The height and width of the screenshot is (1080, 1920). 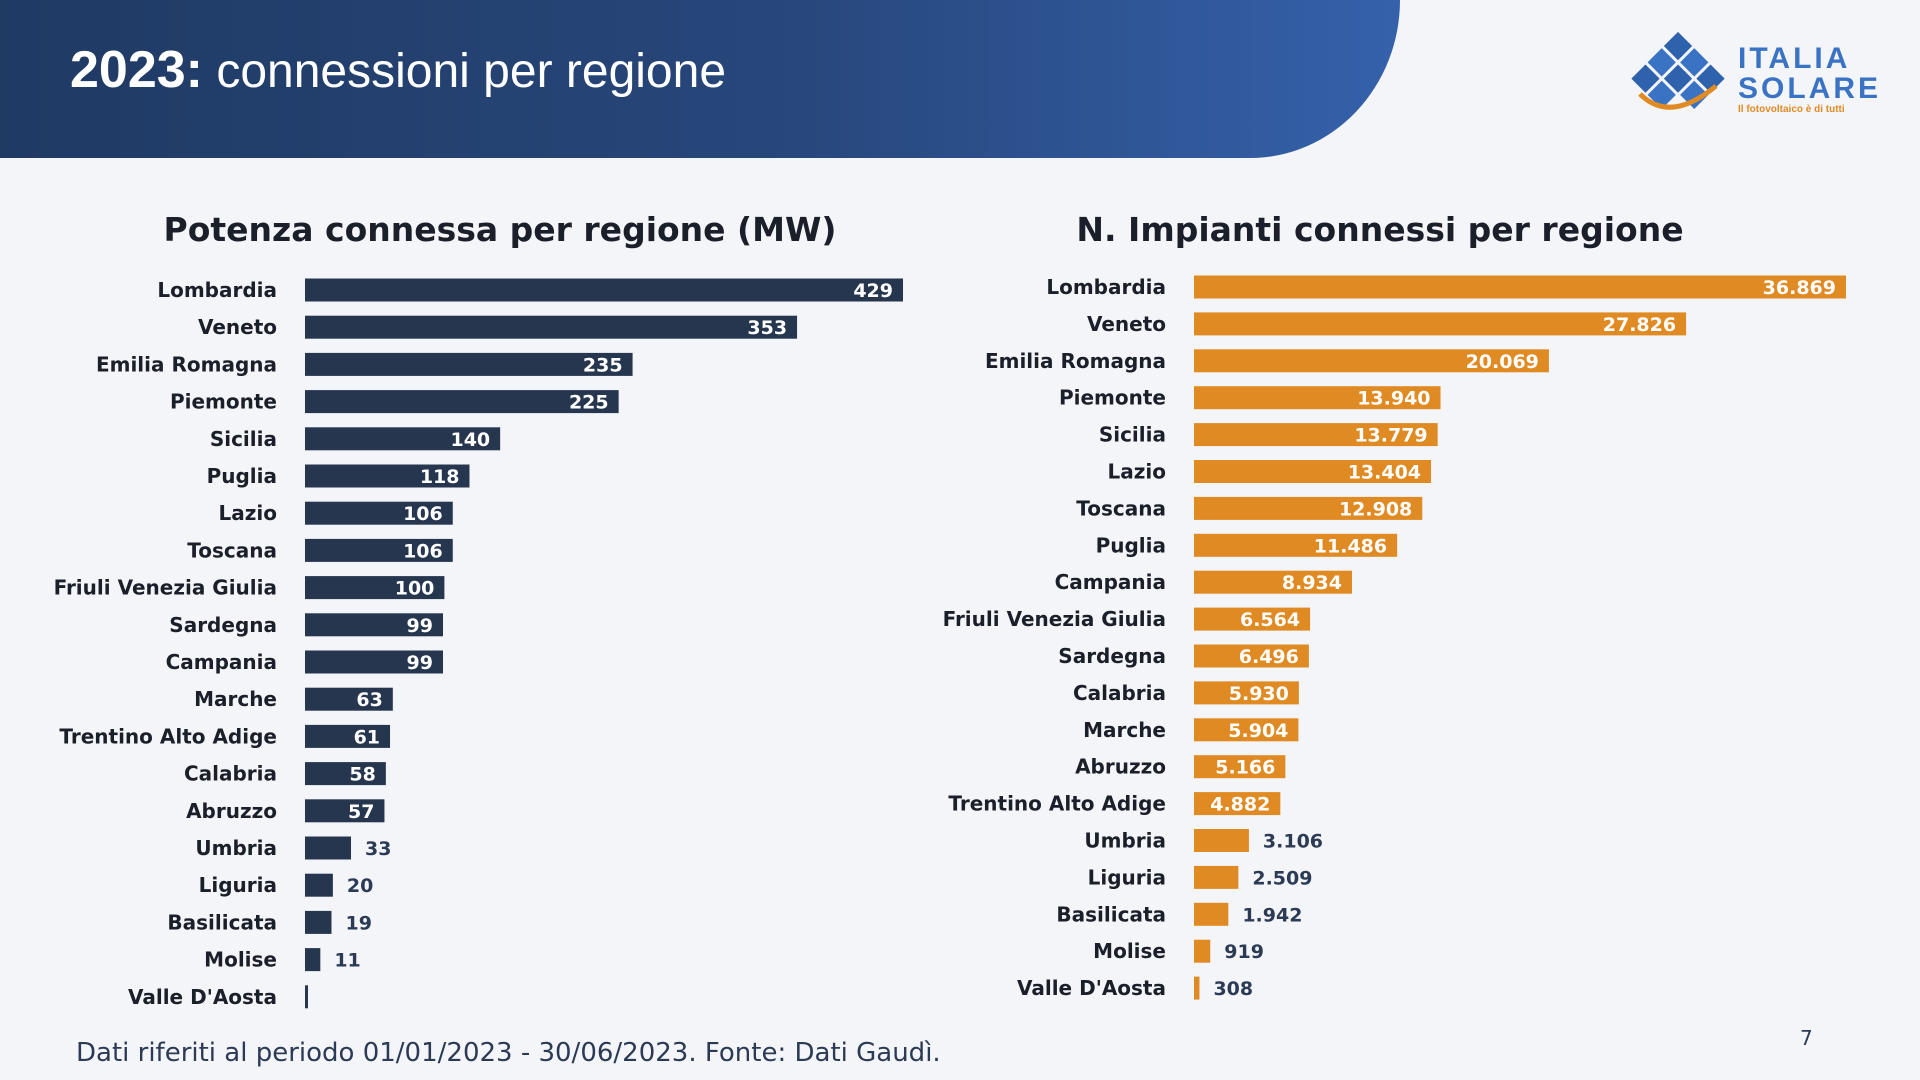 What do you see at coordinates (500, 229) in the screenshot?
I see `chart-left-title: Potenza connessa per regione (MW)` at bounding box center [500, 229].